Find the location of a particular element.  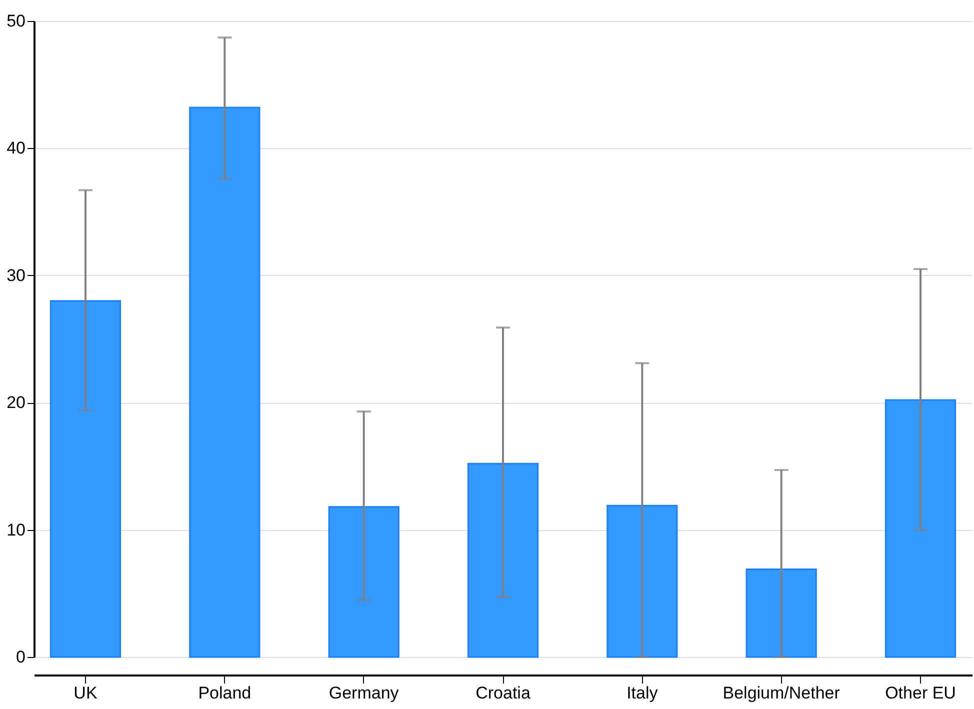

x-tick-label: Poland is located at coordinates (225, 693).